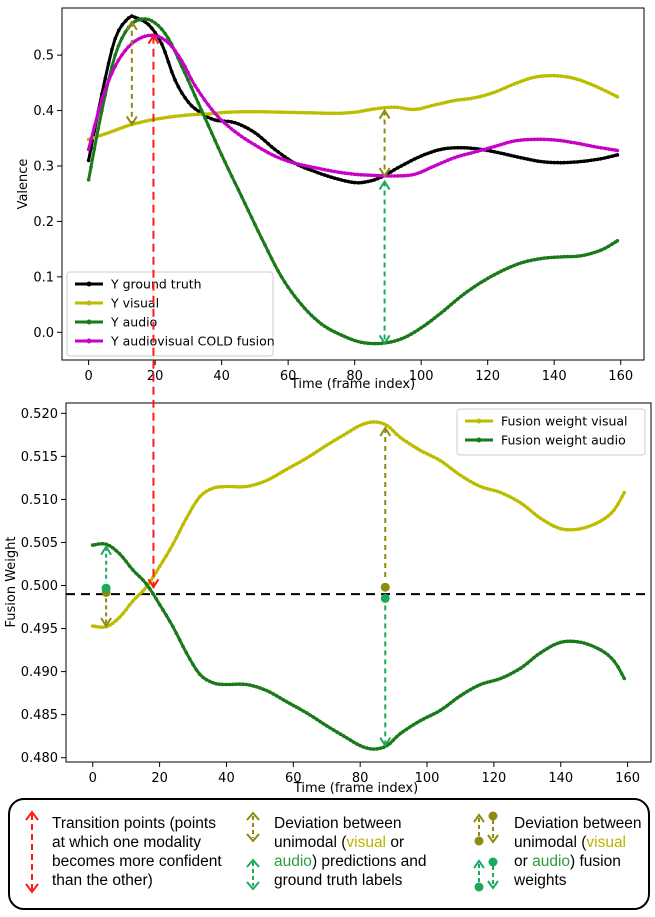 Image resolution: width=655 pixels, height=917 pixels. What do you see at coordinates (43, 111) in the screenshot?
I see `valence-ytick-label: 0.4` at bounding box center [43, 111].